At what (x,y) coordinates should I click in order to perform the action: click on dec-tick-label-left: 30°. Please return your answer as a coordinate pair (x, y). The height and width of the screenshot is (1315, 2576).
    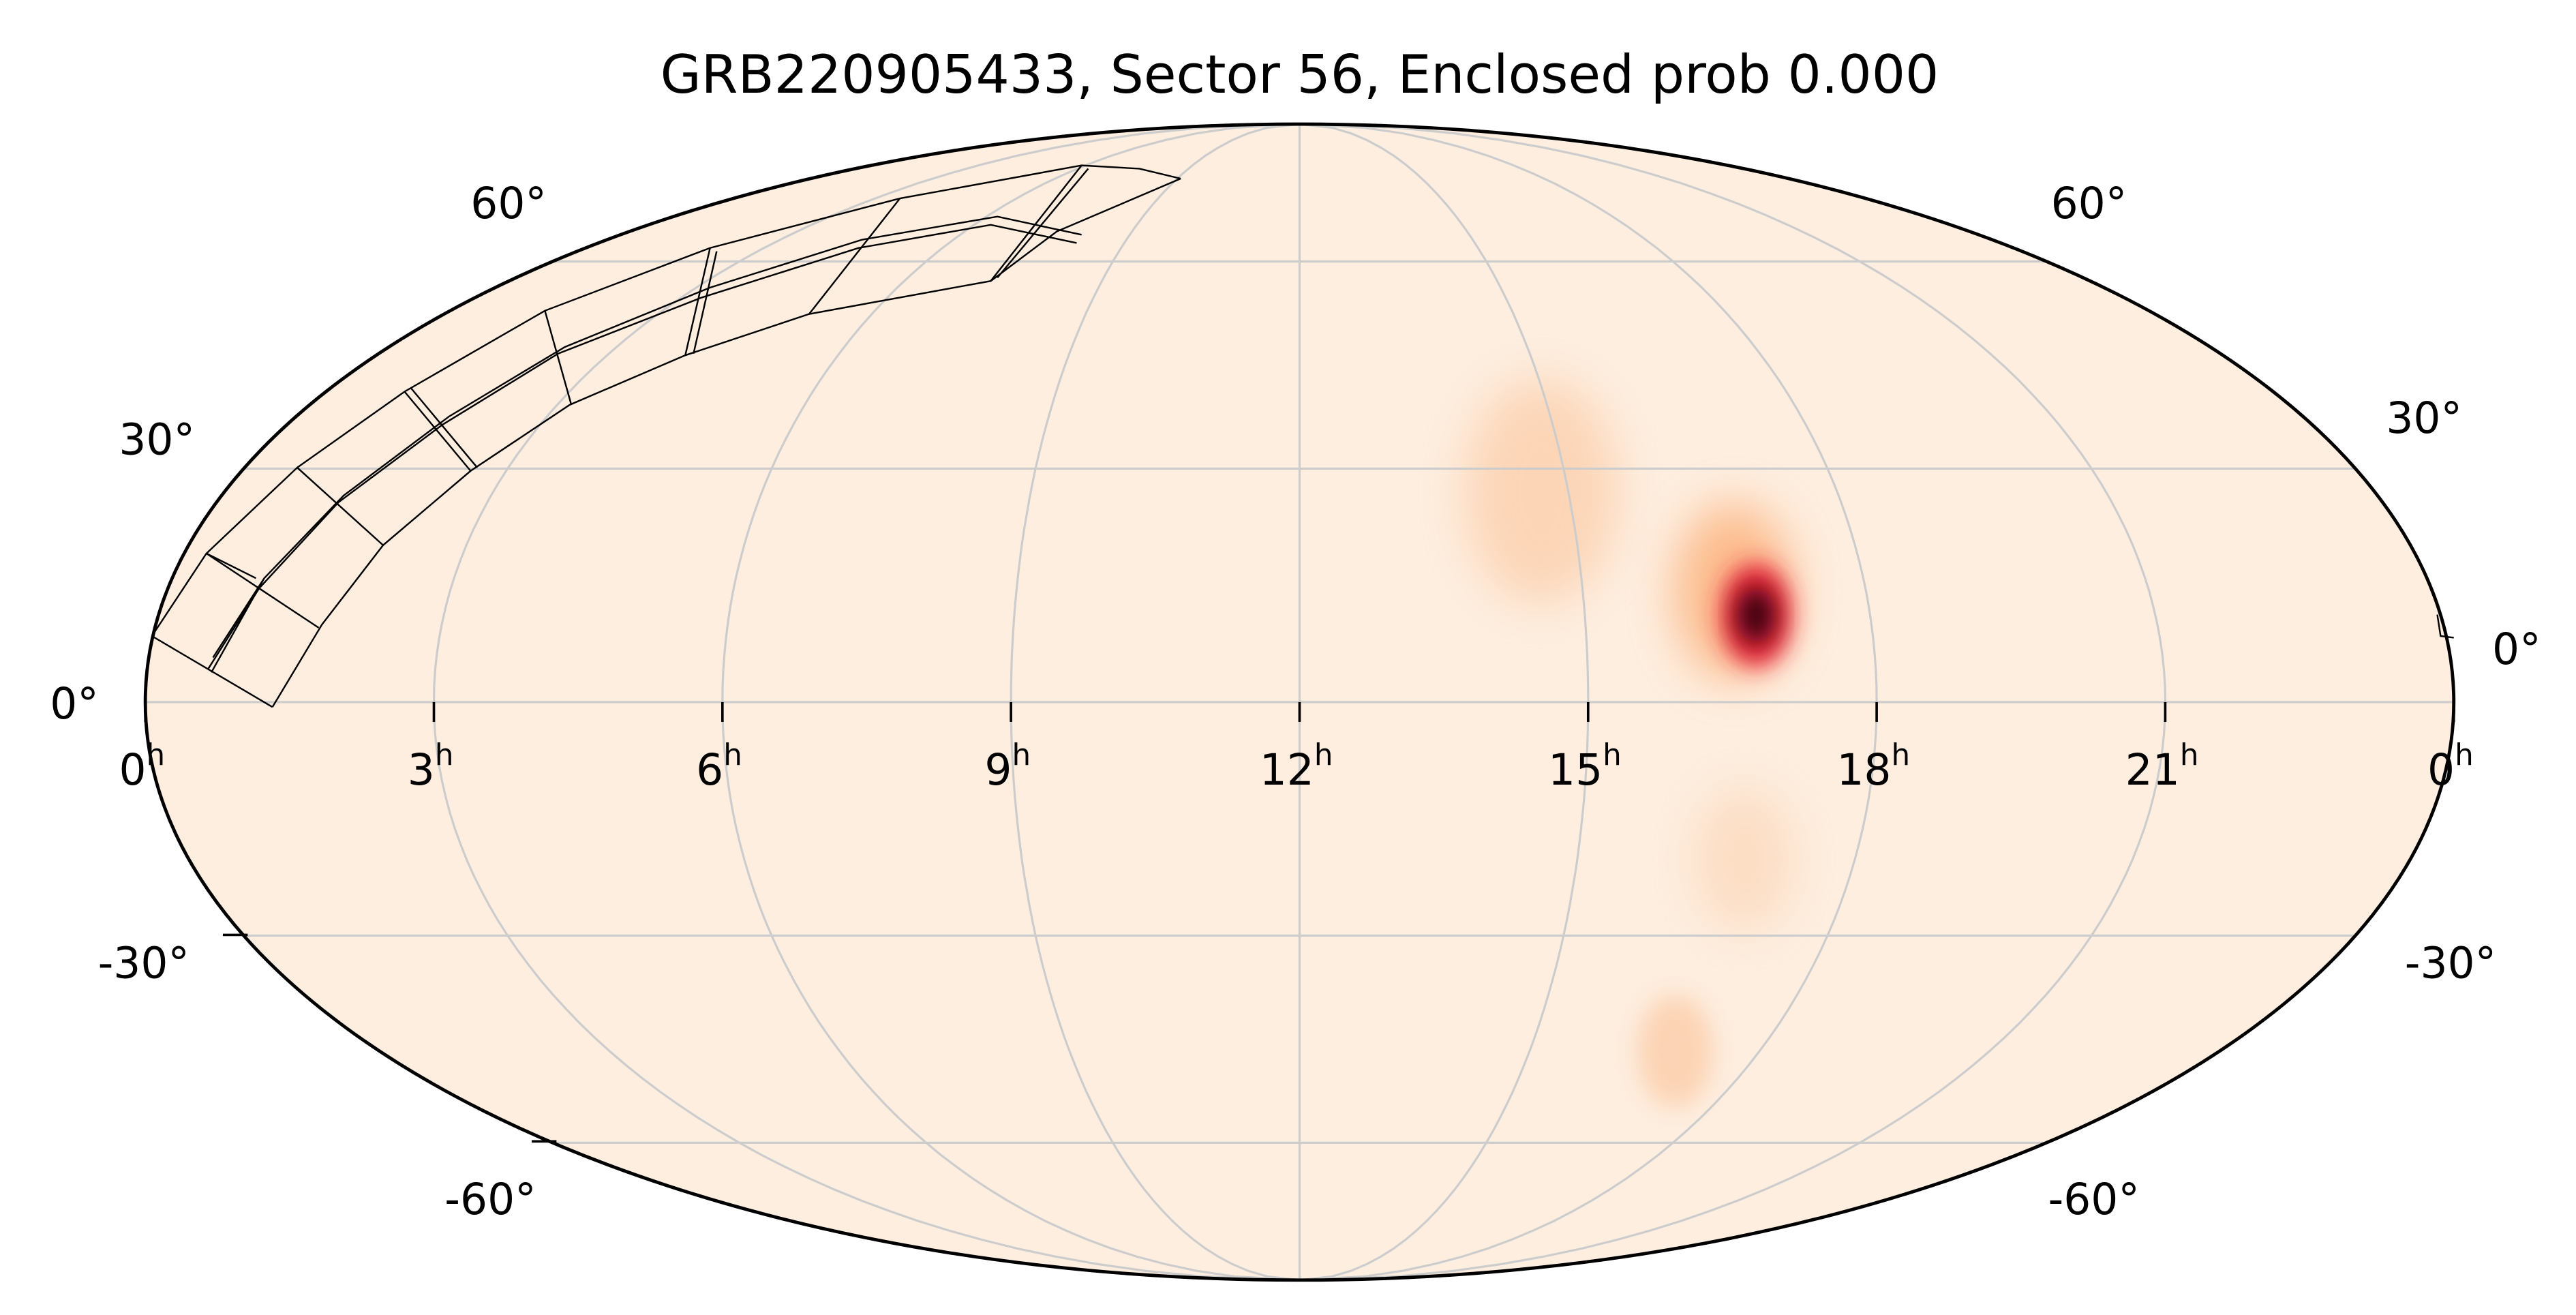
    Looking at the image, I should click on (157, 440).